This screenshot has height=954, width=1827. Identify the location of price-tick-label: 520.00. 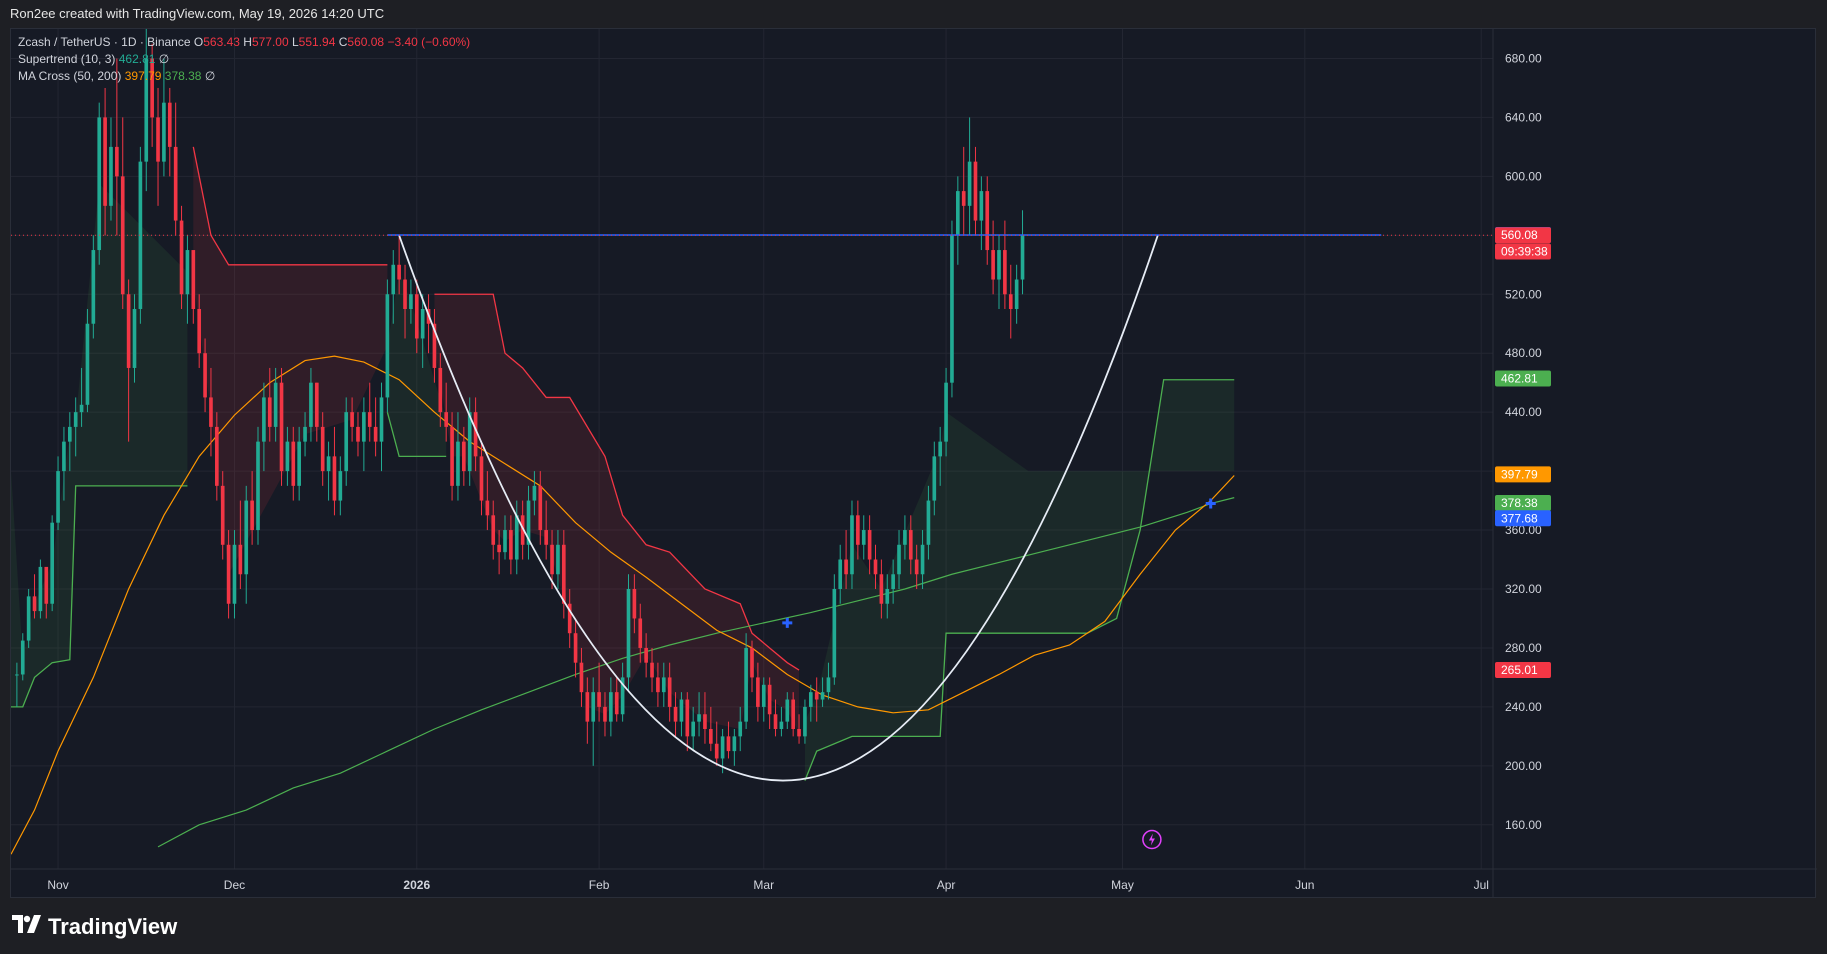
(1523, 294).